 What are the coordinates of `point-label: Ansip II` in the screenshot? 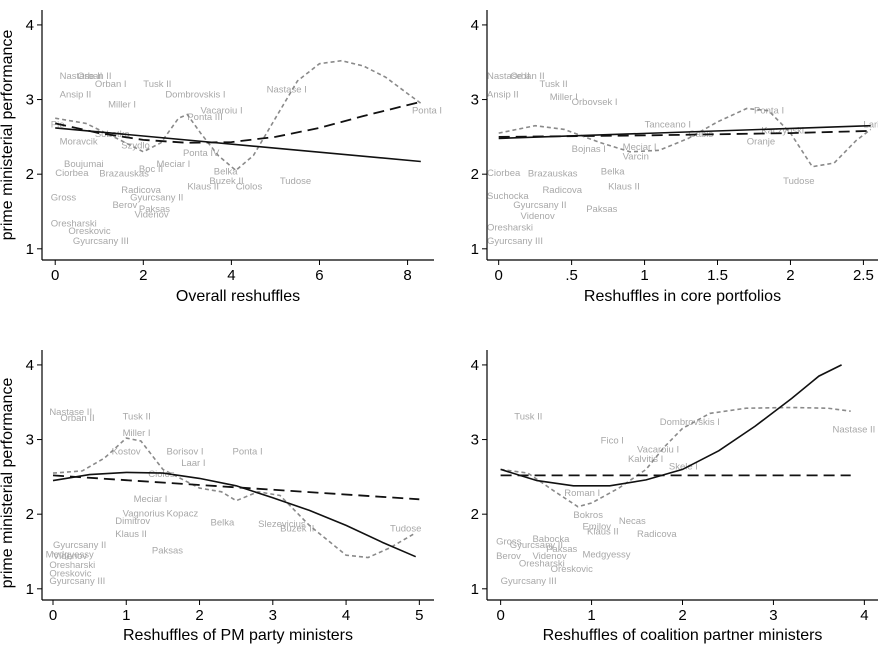 It's located at (76, 95).